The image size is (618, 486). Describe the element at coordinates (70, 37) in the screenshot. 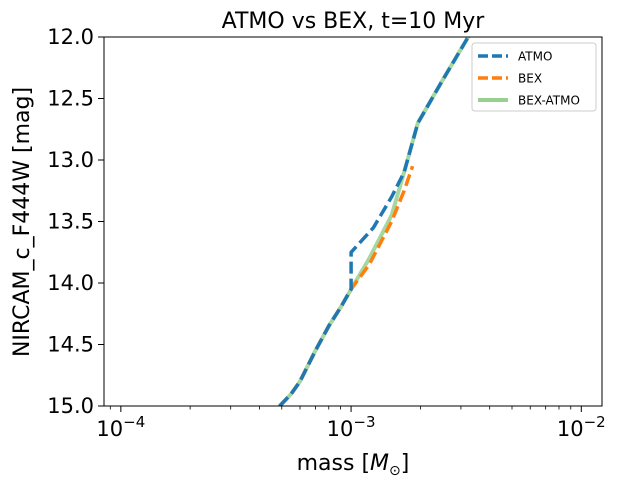

I see `y-tick-label: 12.0` at that location.